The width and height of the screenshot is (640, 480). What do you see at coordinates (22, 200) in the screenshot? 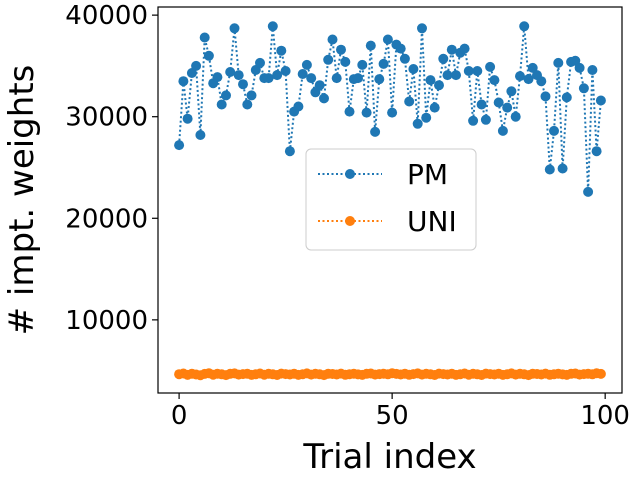
I see `y-axis-label: # impt. weights` at bounding box center [22, 200].